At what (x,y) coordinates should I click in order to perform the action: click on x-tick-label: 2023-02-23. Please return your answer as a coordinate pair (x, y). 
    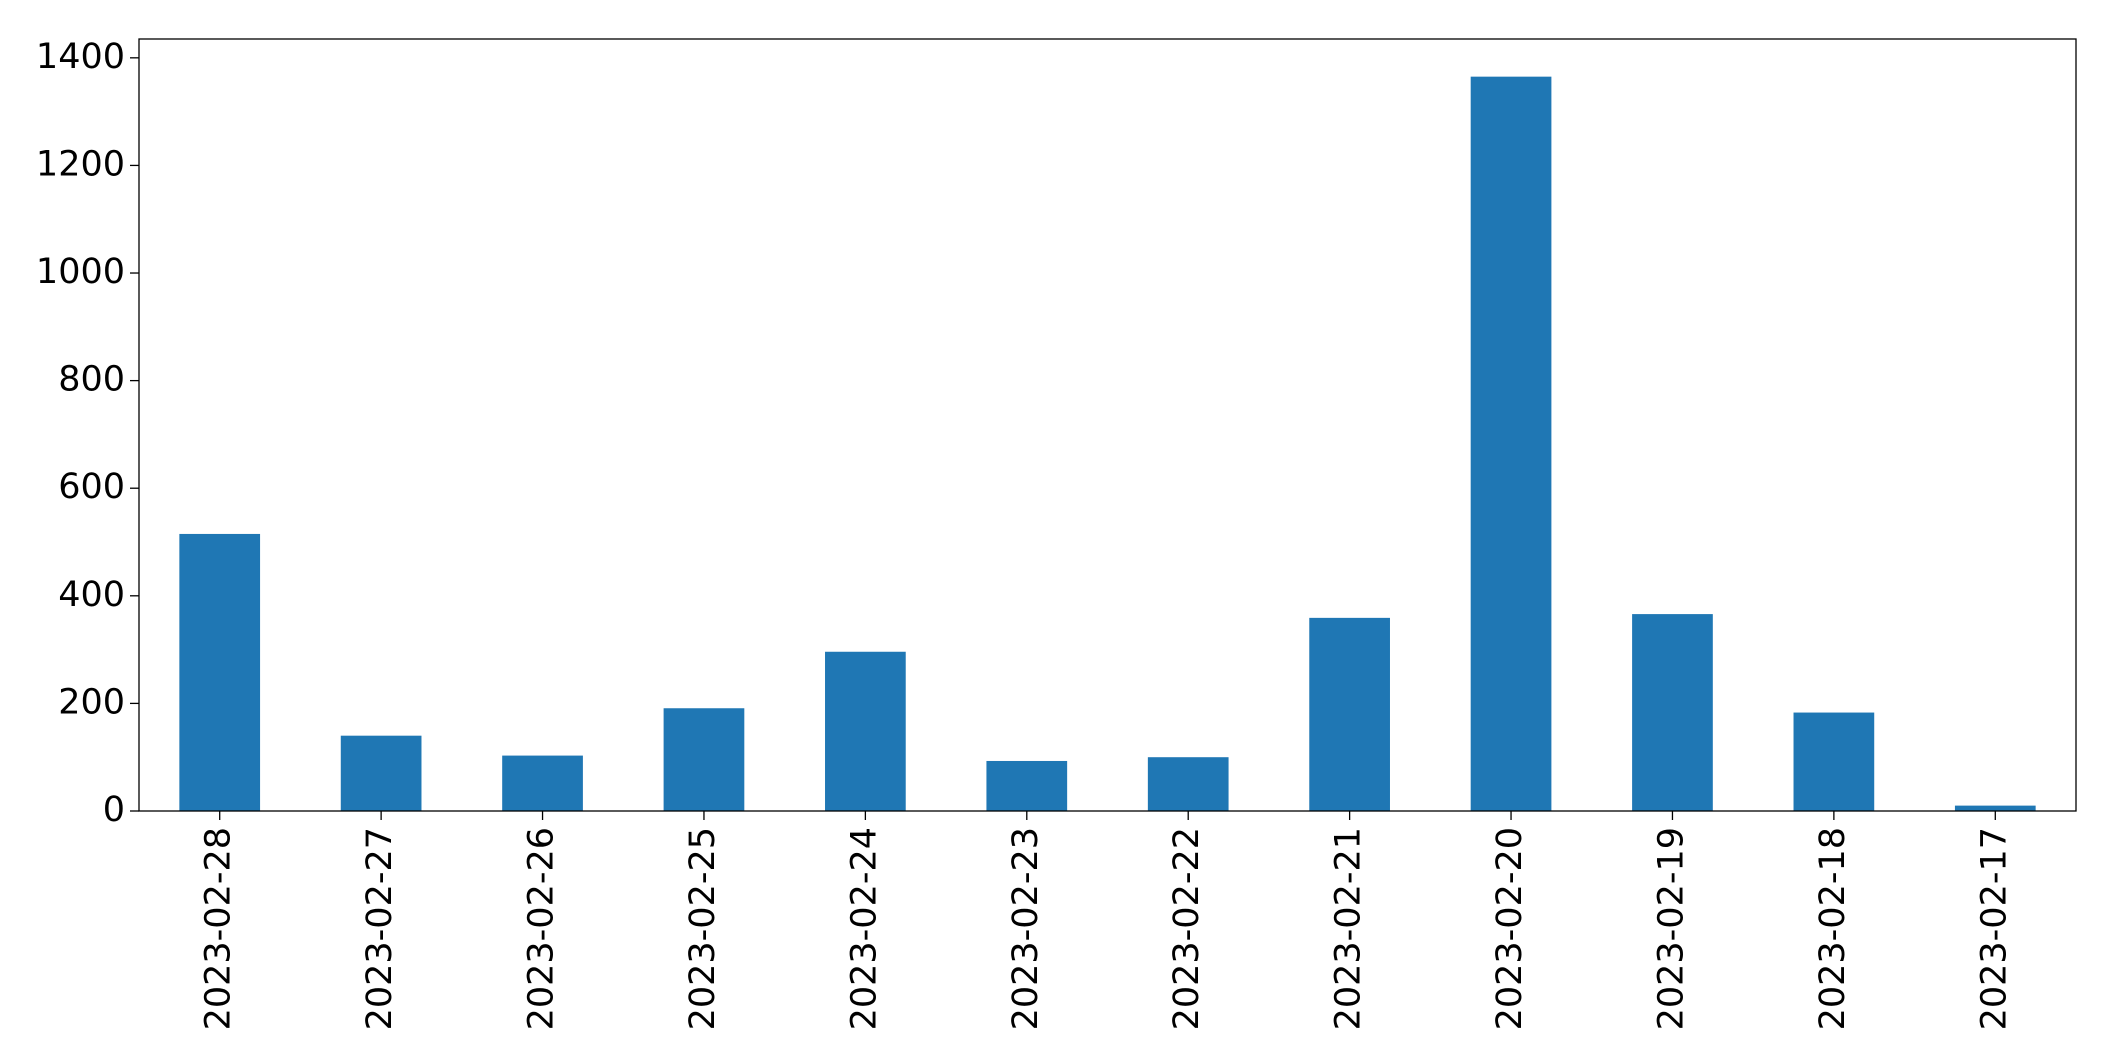
    Looking at the image, I should click on (1026, 928).